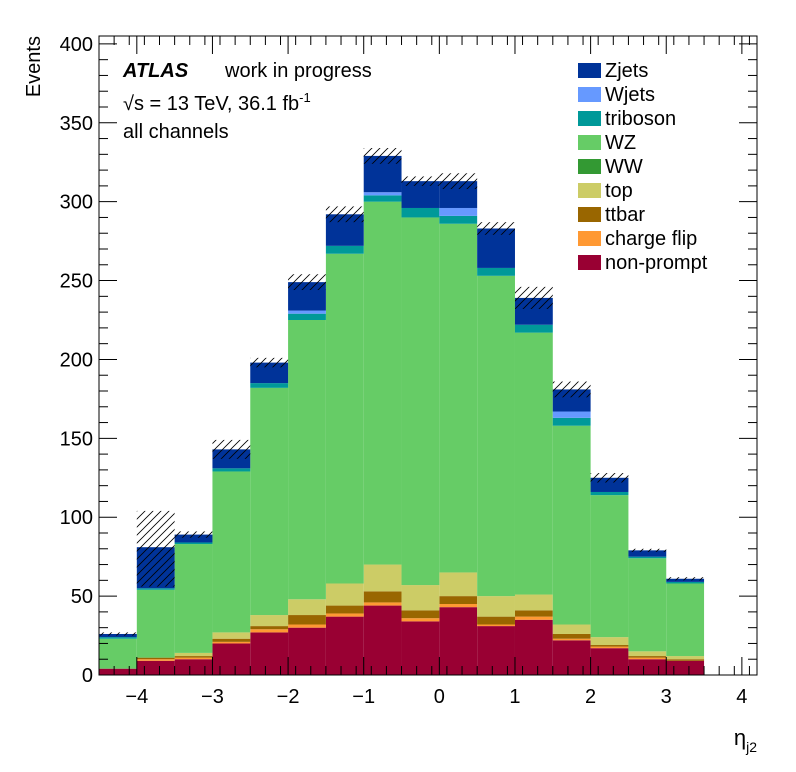 Image resolution: width=796 pixels, height=772 pixels. What do you see at coordinates (666, 697) in the screenshot?
I see `x-tick-label: 3` at bounding box center [666, 697].